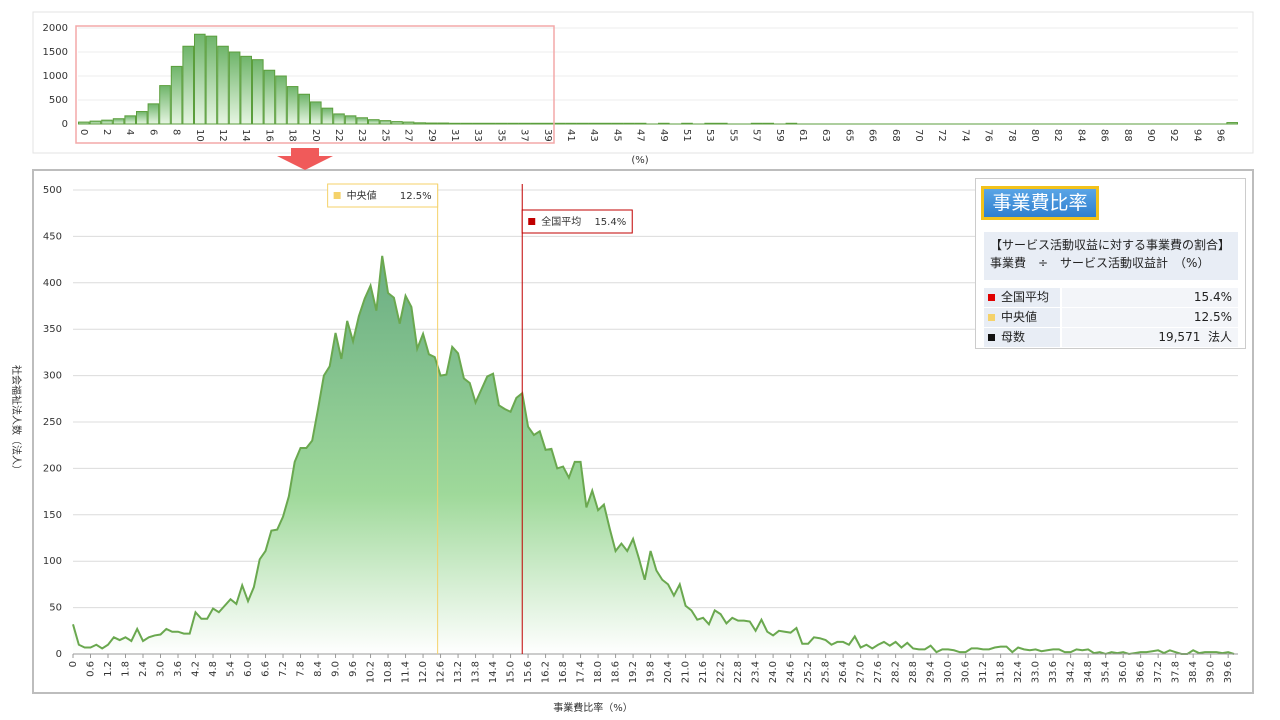  Describe the element at coordinates (738, 672) in the screenshot. I see `x-tick-label: 22.8` at that location.